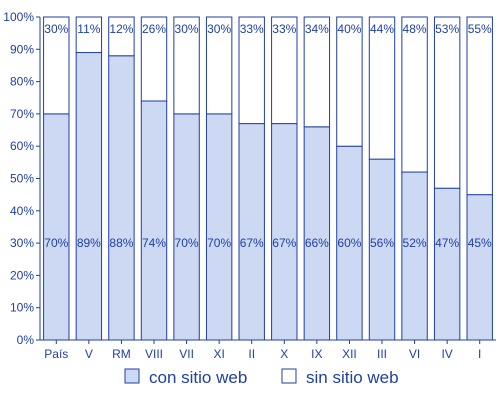  What do you see at coordinates (132, 376) in the screenshot?
I see `legend-con-sitio-web-swatch` at bounding box center [132, 376].